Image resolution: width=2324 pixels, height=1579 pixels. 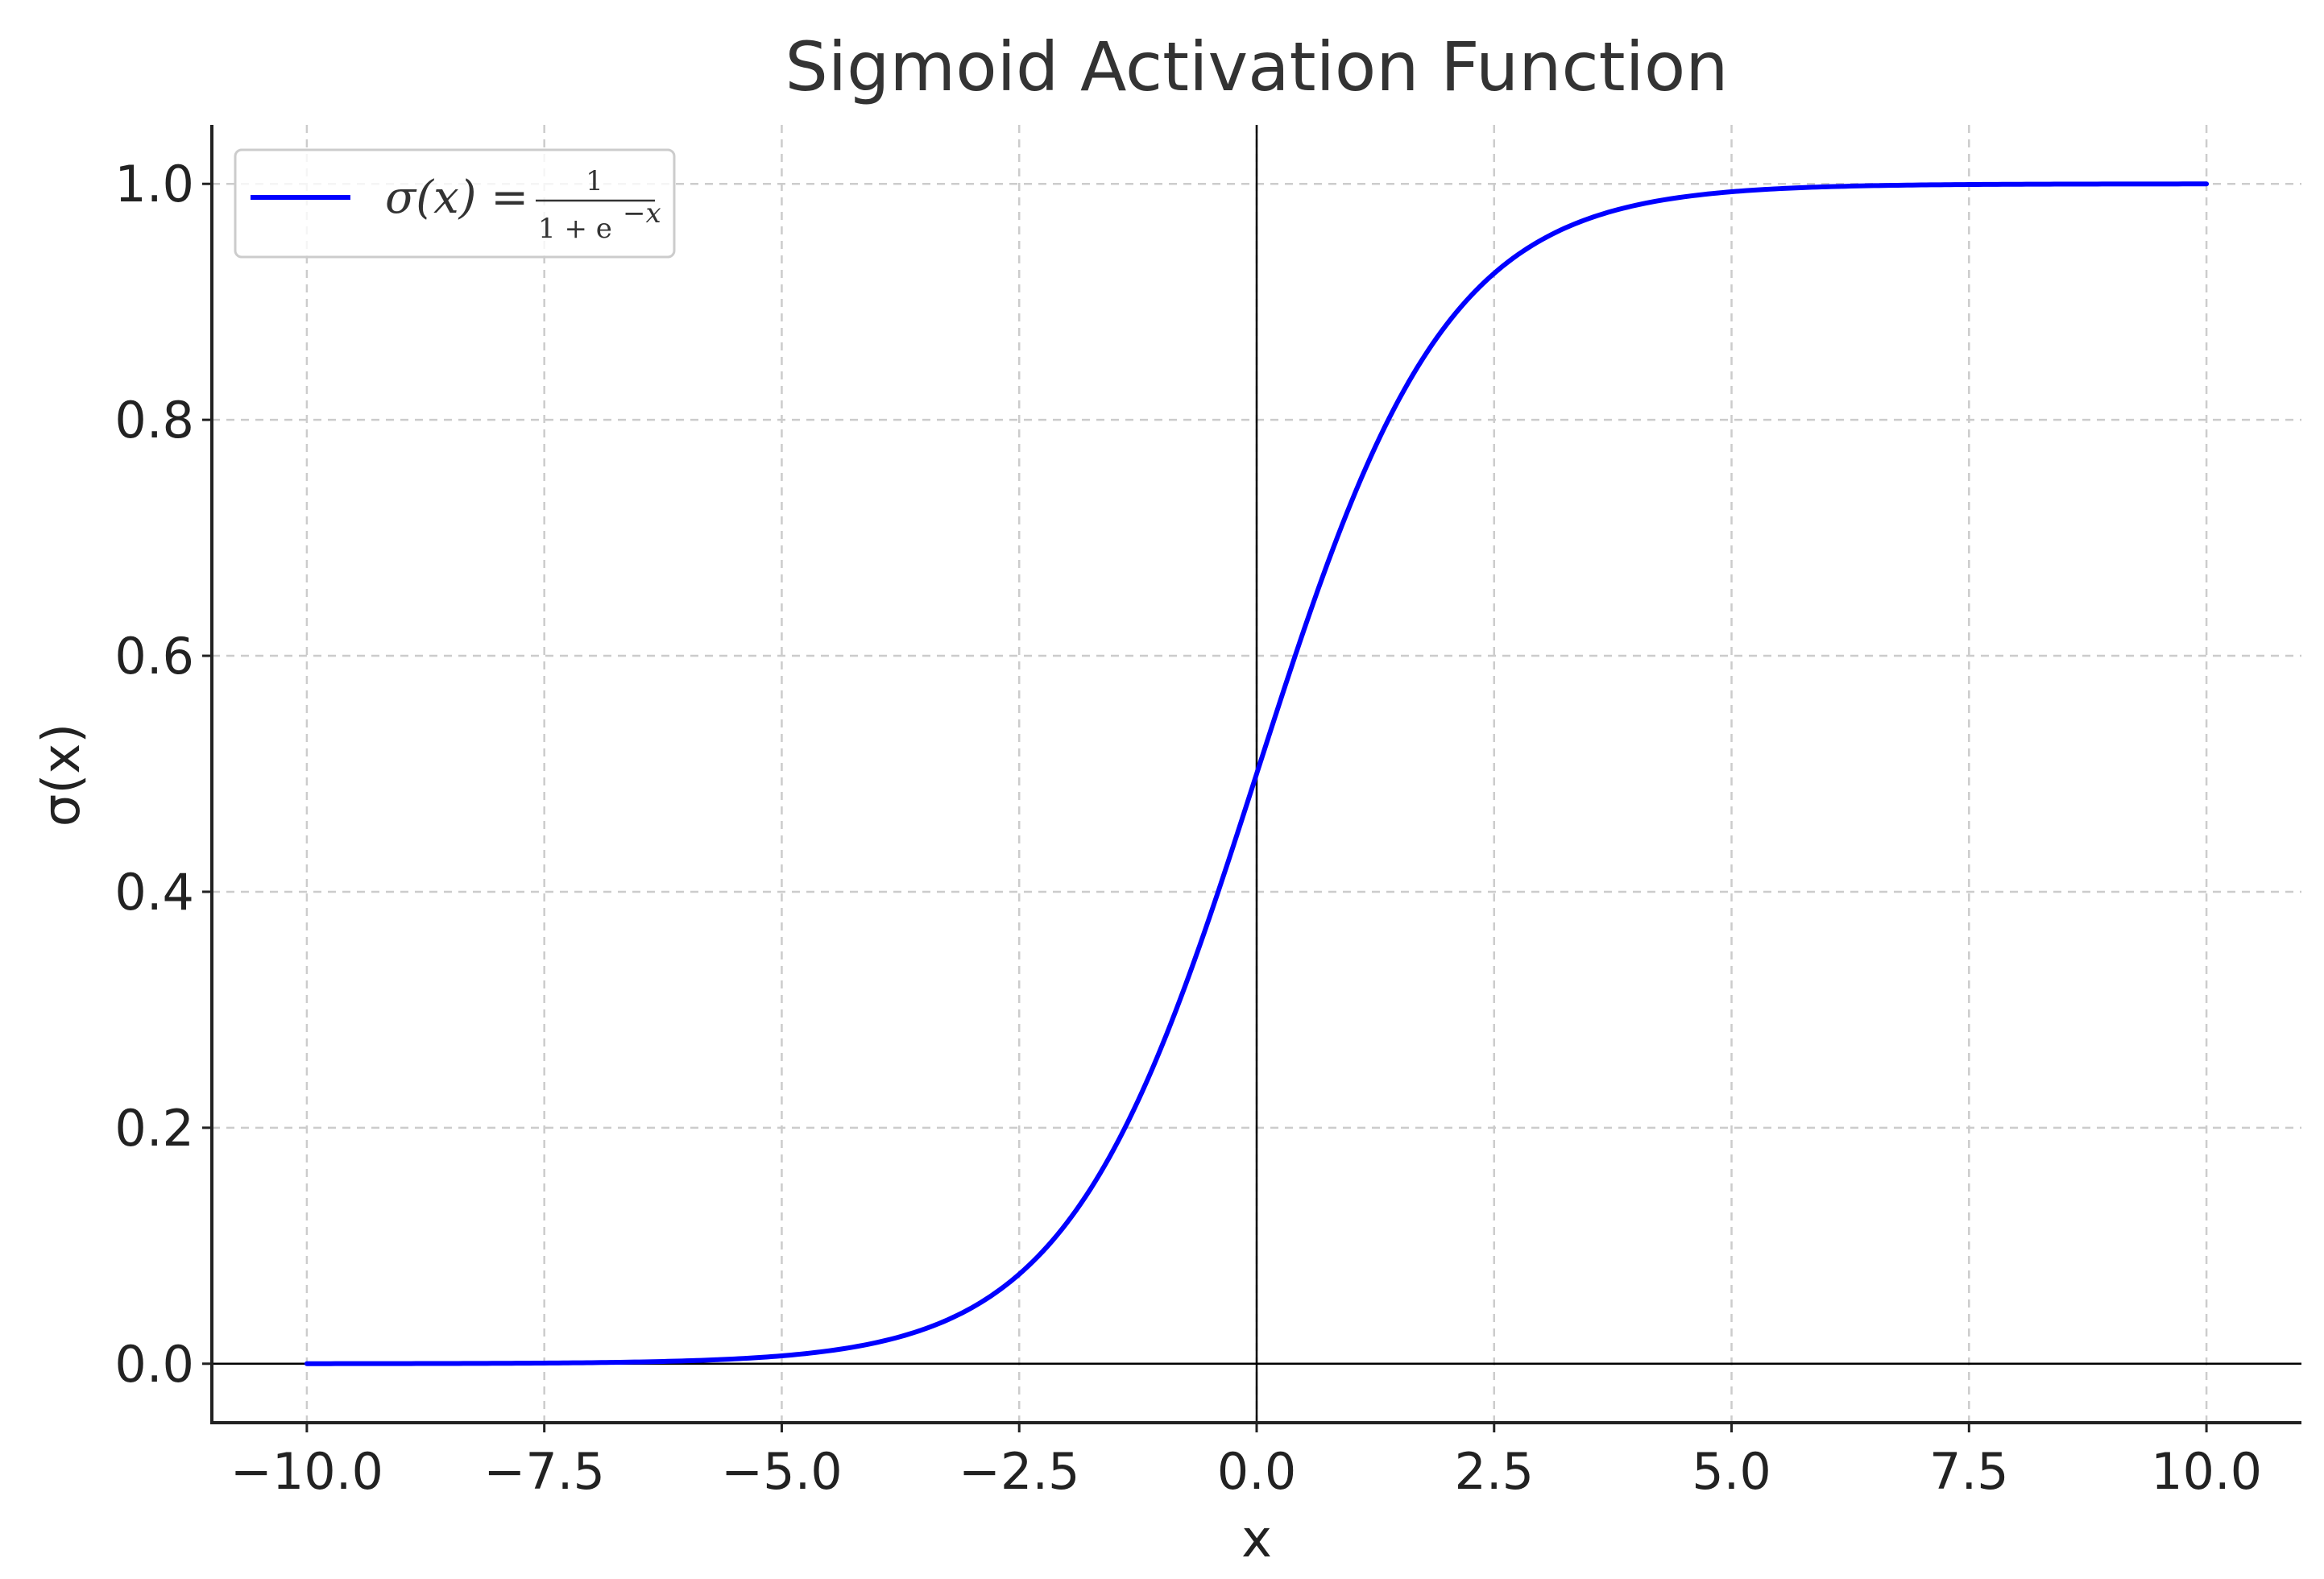 I want to click on x-axis-ticks: −10.0 −7.5 −5.0 −2.5 0.0 2.5 5.0 7.5 10.0, so click(x=1246, y=1462).